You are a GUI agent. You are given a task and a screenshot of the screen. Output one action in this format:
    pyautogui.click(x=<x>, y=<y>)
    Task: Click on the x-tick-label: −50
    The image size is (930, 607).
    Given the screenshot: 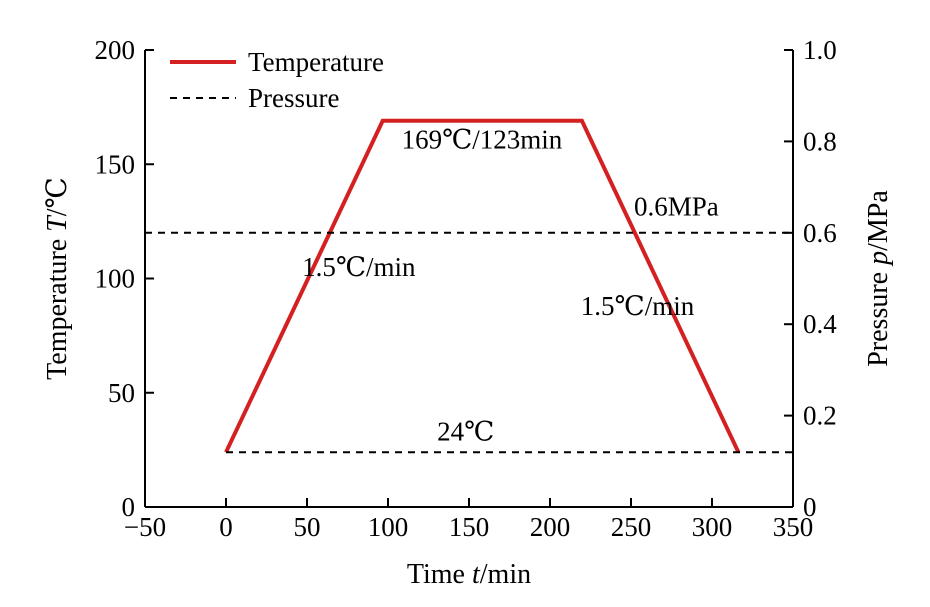 What is the action you would take?
    pyautogui.click(x=145, y=527)
    